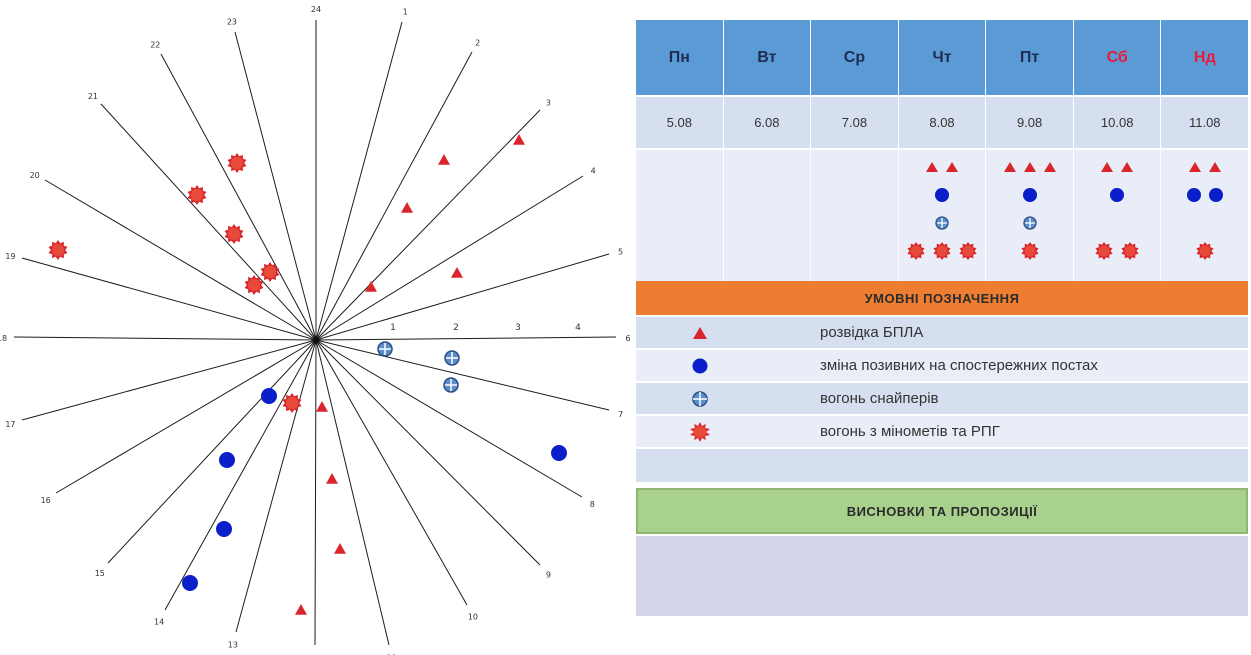  I want to click on legend-item-label: розвідка БПЛА, so click(872, 332).